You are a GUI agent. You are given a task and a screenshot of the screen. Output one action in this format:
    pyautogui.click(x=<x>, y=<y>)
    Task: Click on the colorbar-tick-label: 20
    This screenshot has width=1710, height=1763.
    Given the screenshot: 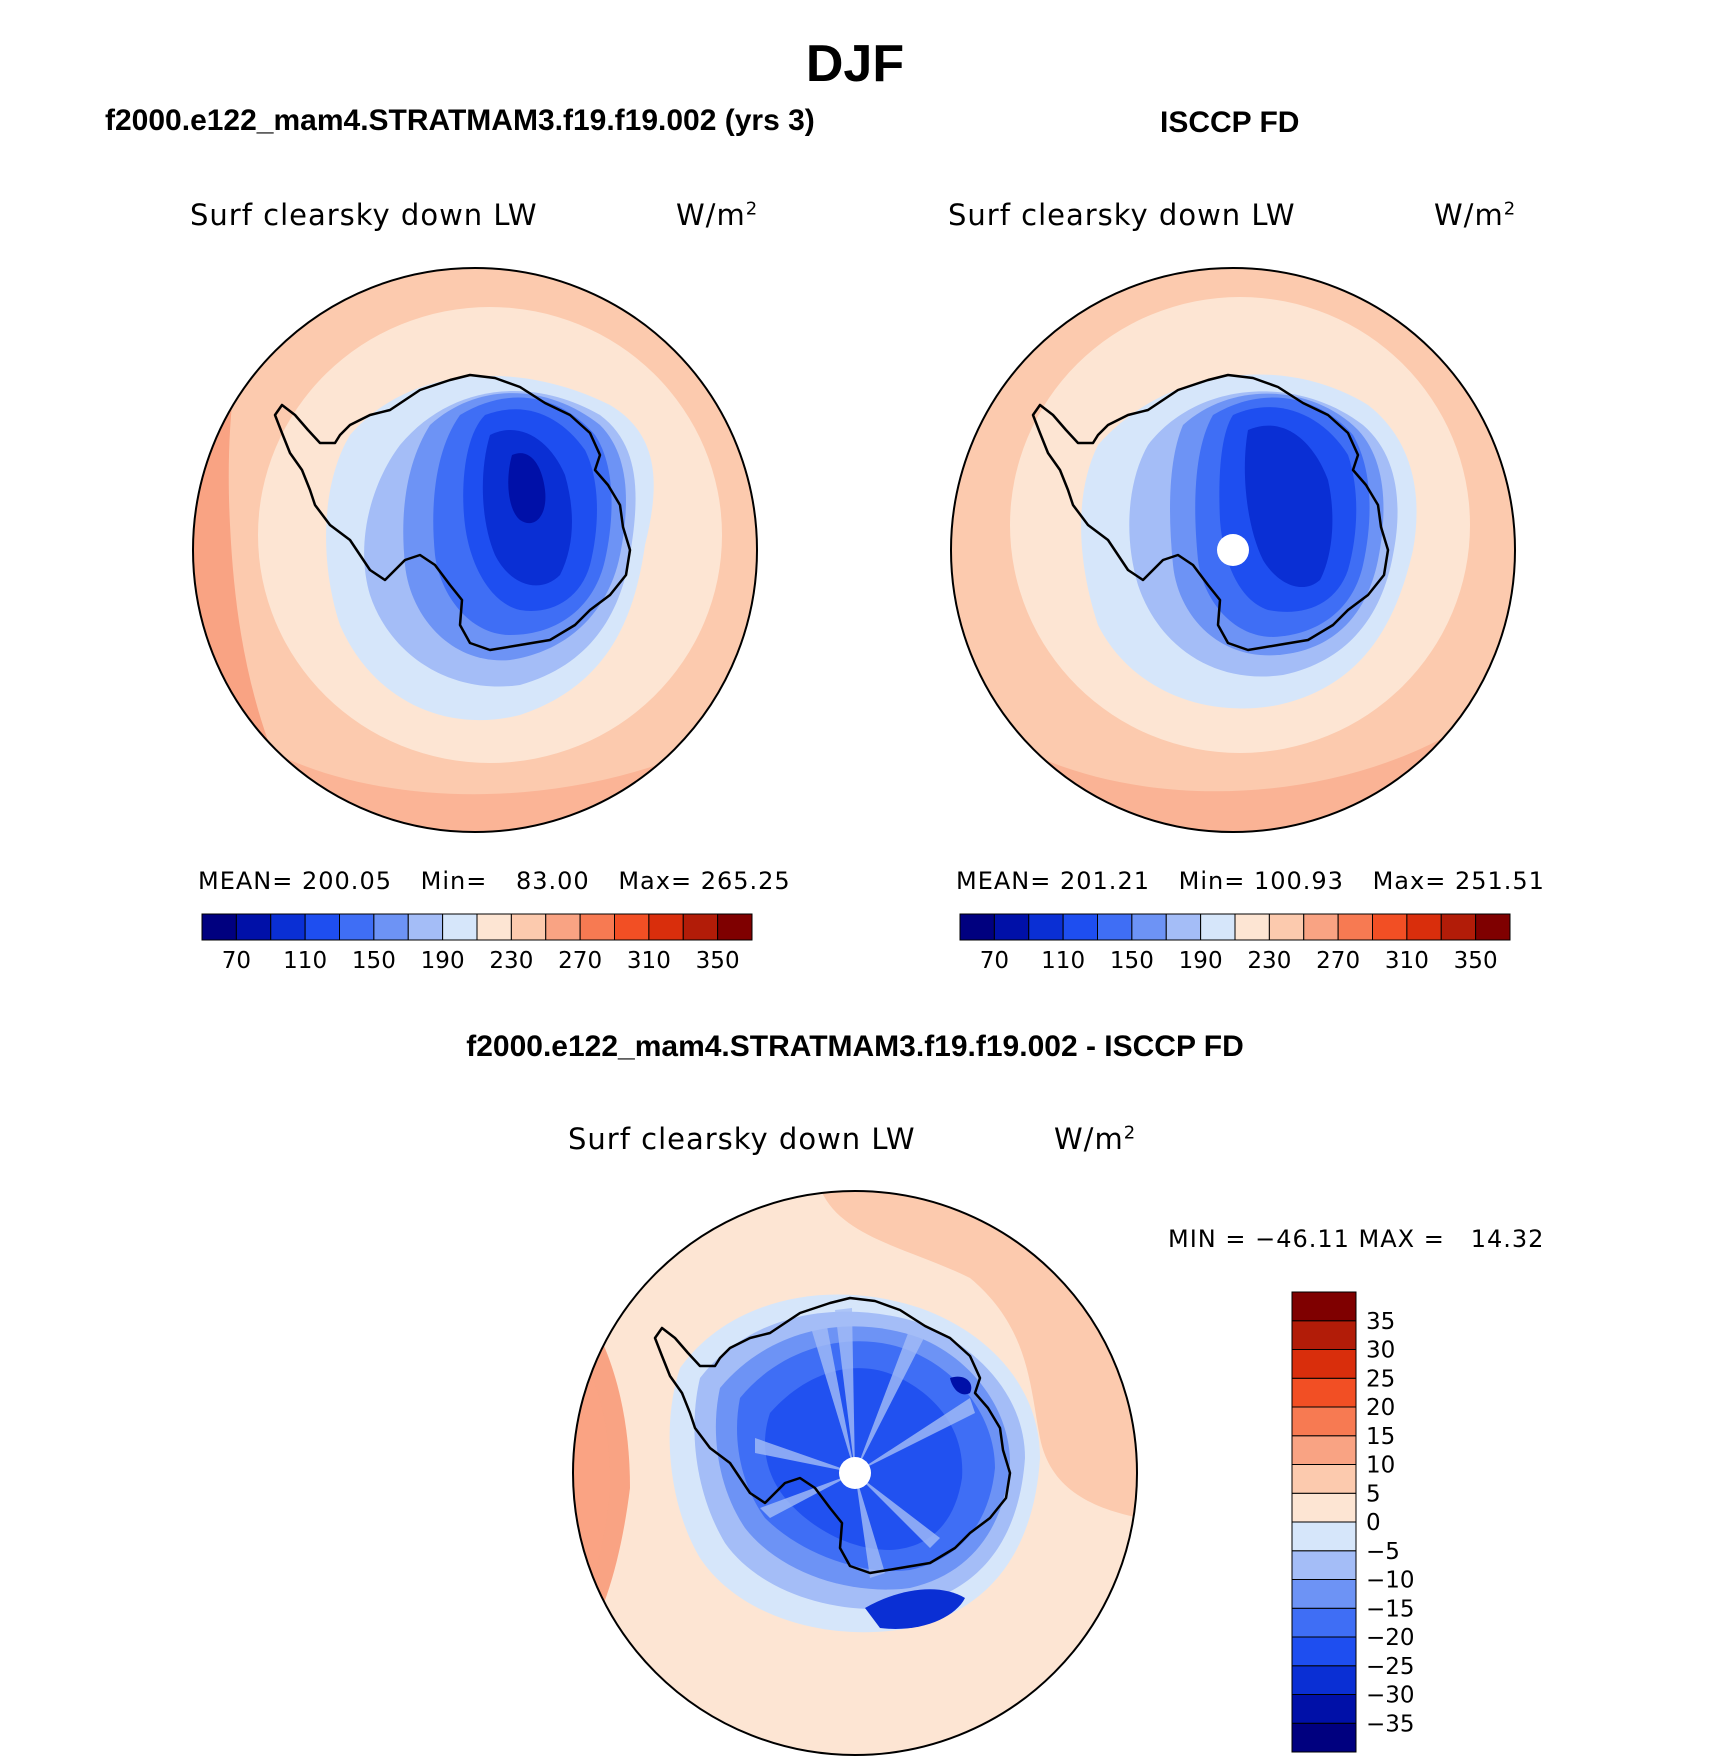 What is the action you would take?
    pyautogui.click(x=1380, y=1408)
    